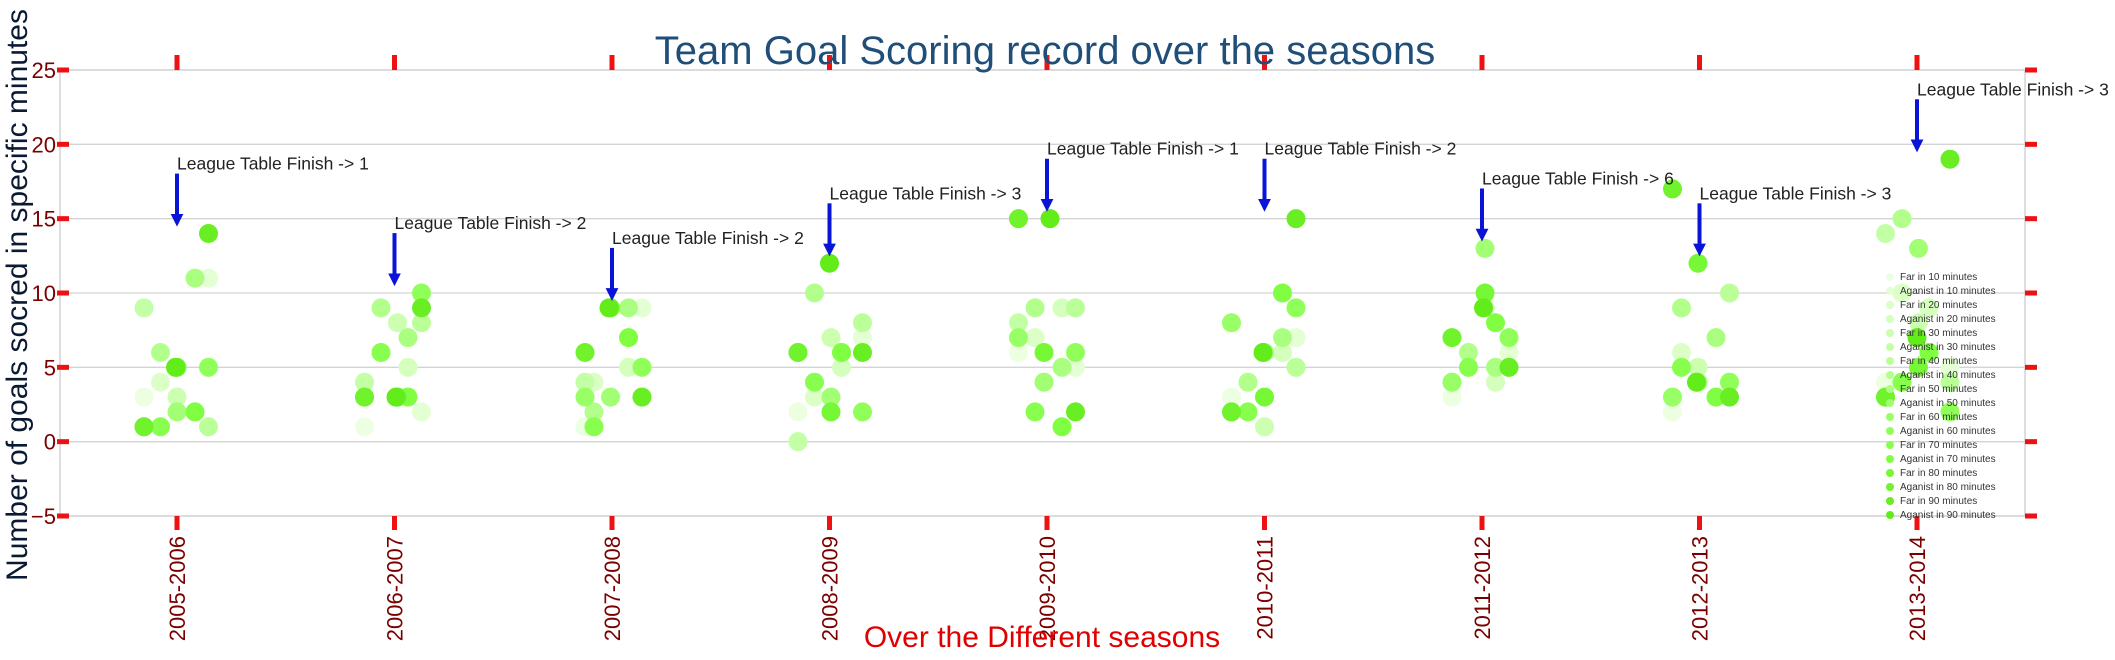 The height and width of the screenshot is (660, 2115). Describe the element at coordinates (1948, 515) in the screenshot. I see `legend-label: Aganist in 90 minutes` at that location.